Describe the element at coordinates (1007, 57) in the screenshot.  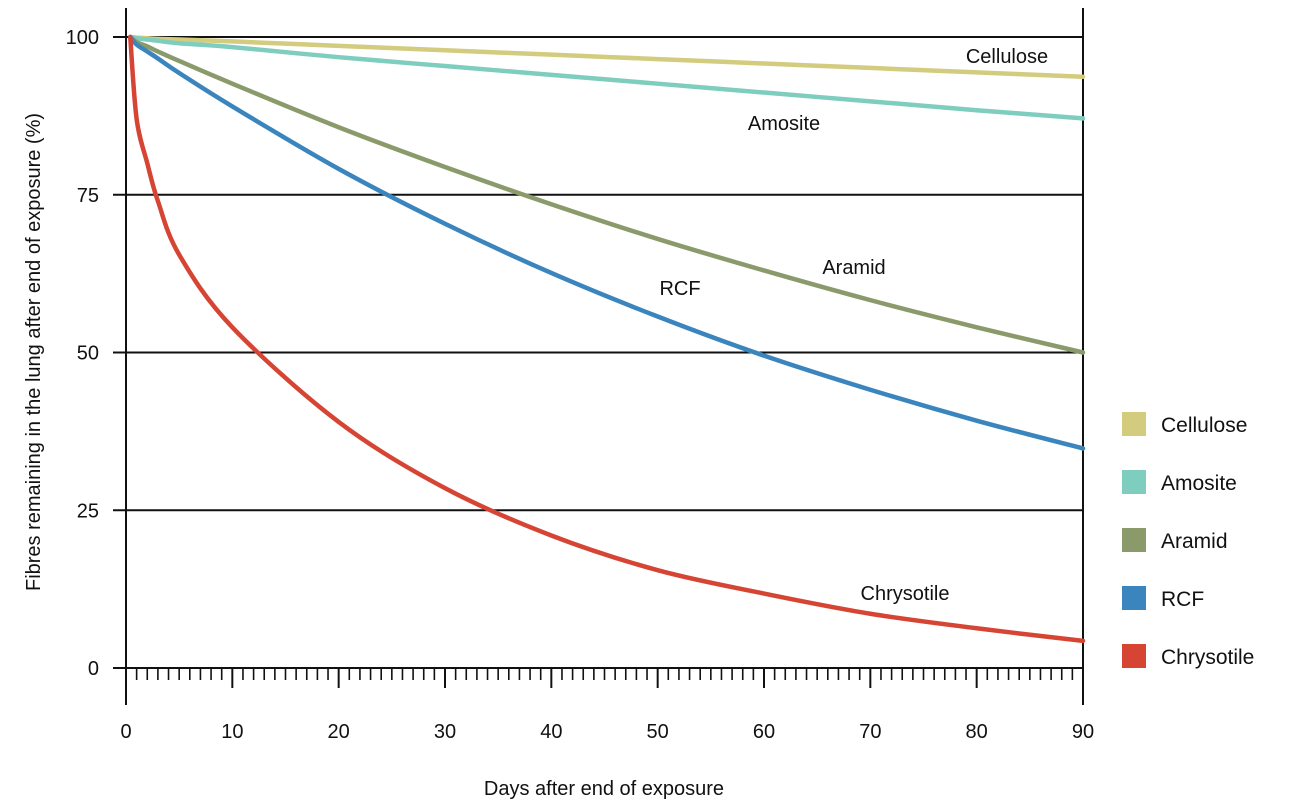
I see `series-label-cellulose: Cellulose` at that location.